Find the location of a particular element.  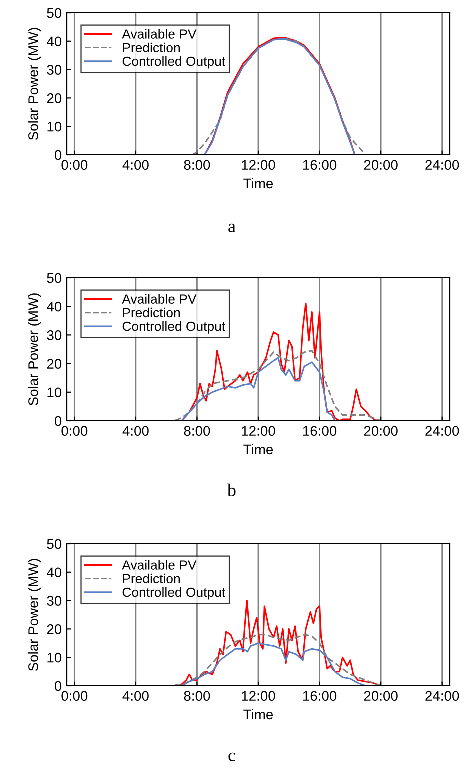

text: b is located at coordinates (231, 490).